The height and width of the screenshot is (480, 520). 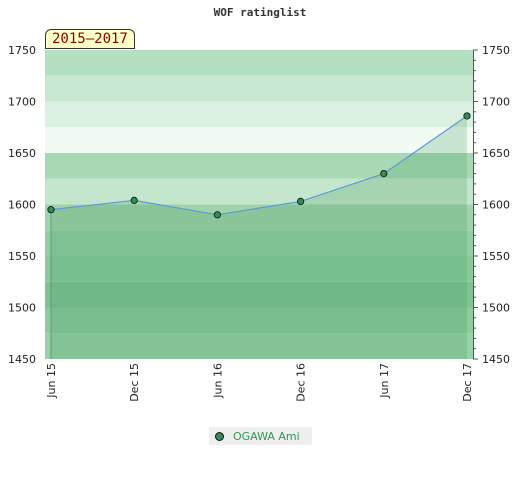 What do you see at coordinates (496, 153) in the screenshot?
I see `right-y-tick-label: 1650` at bounding box center [496, 153].